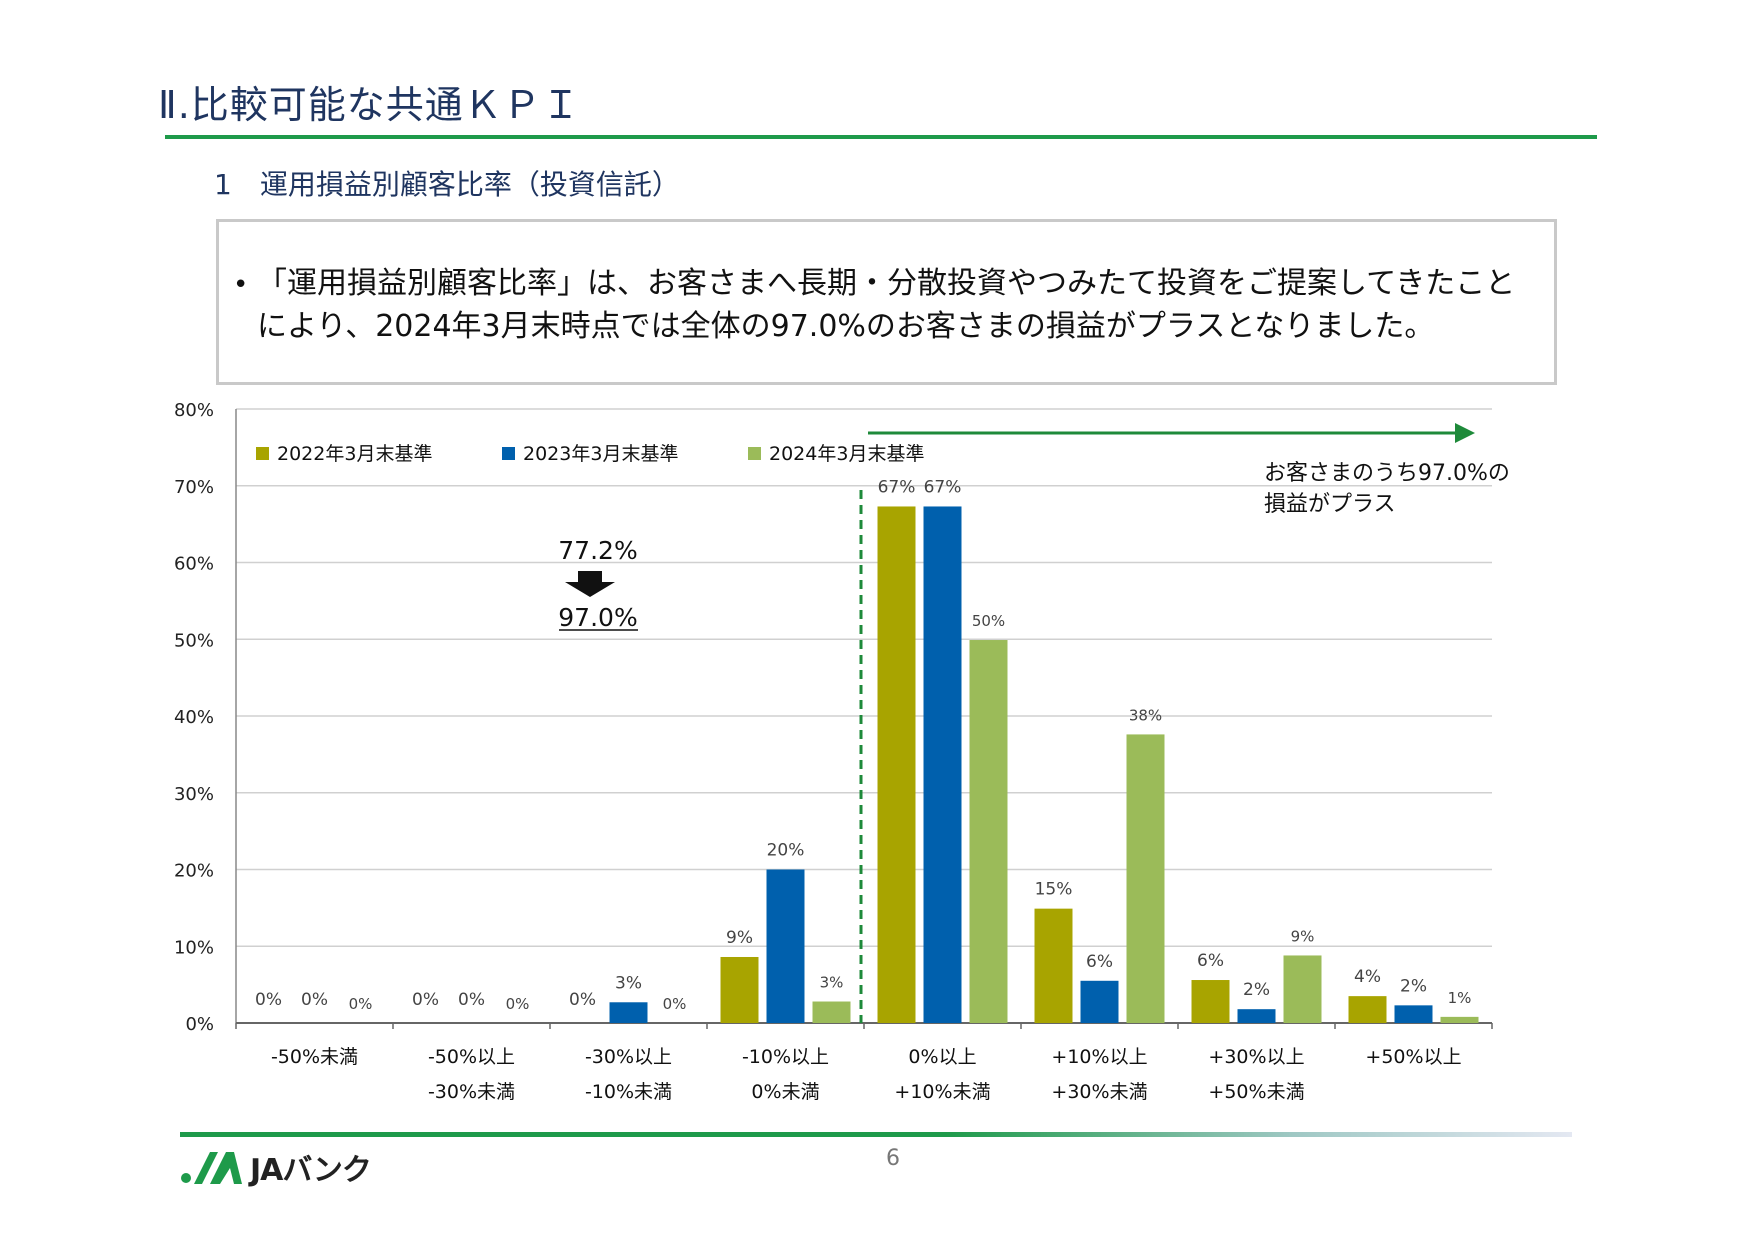 This screenshot has height=1241, width=1755. I want to click on bar-value-label: 20%, so click(786, 851).